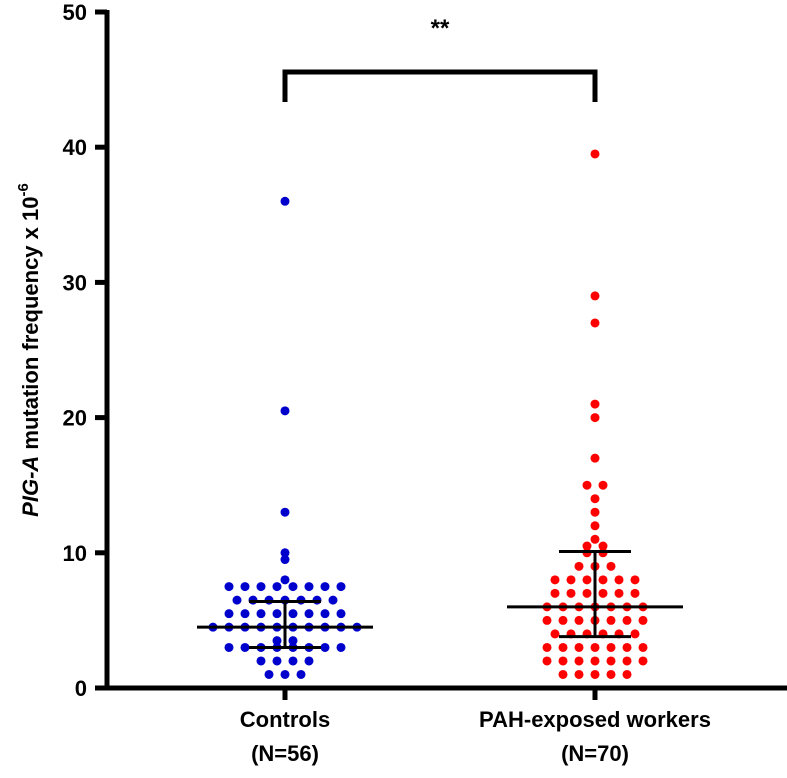  I want to click on x-axis: Controls (N=56) PAH-exposed workers (N=70), so click(446, 725).